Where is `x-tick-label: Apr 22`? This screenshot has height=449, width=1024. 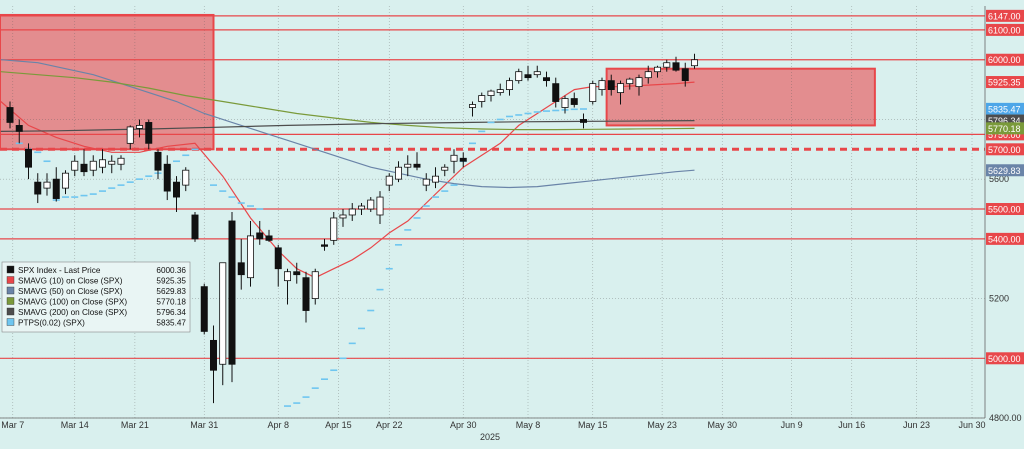
x-tick-label: Apr 22 is located at coordinates (389, 425).